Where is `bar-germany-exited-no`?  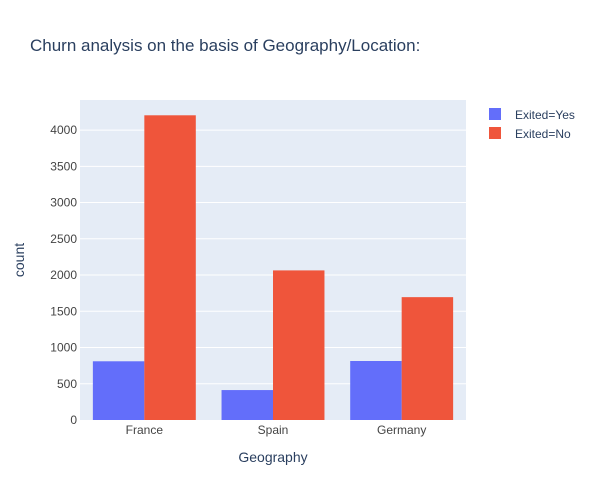
bar-germany-exited-no is located at coordinates (427, 358).